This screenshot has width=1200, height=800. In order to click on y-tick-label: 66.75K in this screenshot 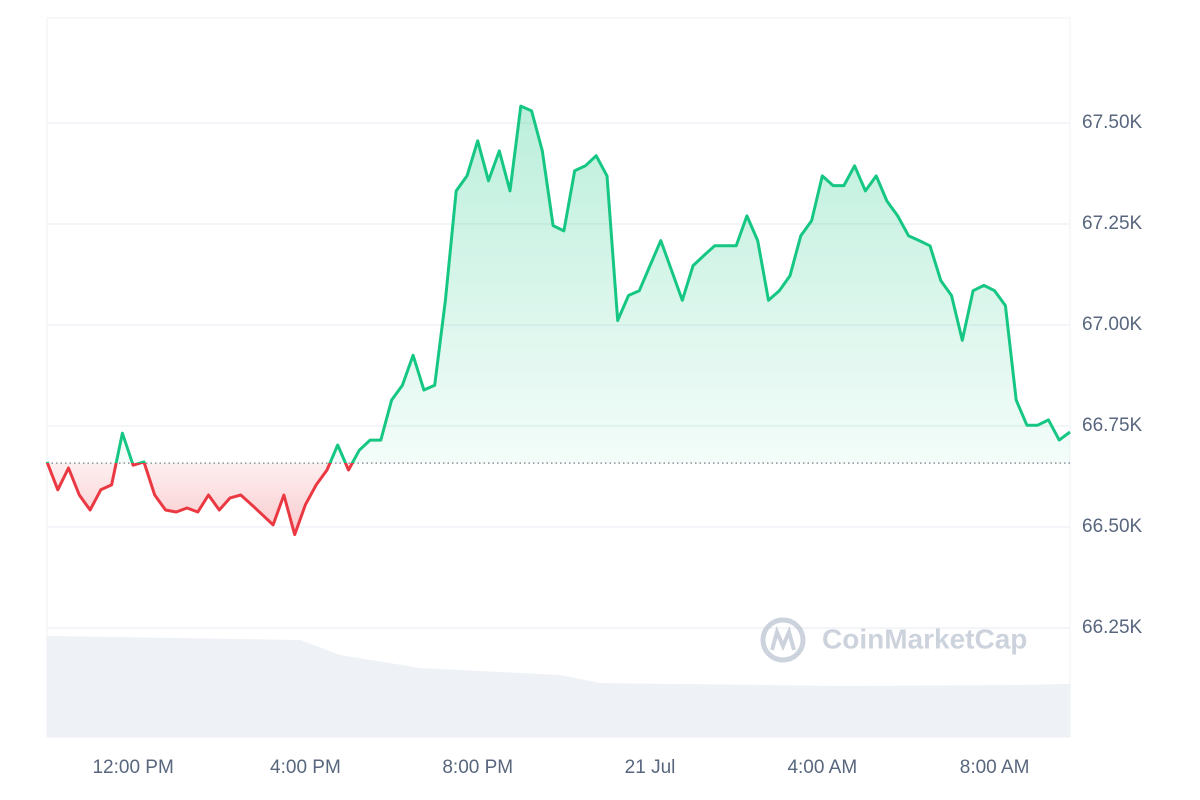, I will do `click(1112, 425)`.